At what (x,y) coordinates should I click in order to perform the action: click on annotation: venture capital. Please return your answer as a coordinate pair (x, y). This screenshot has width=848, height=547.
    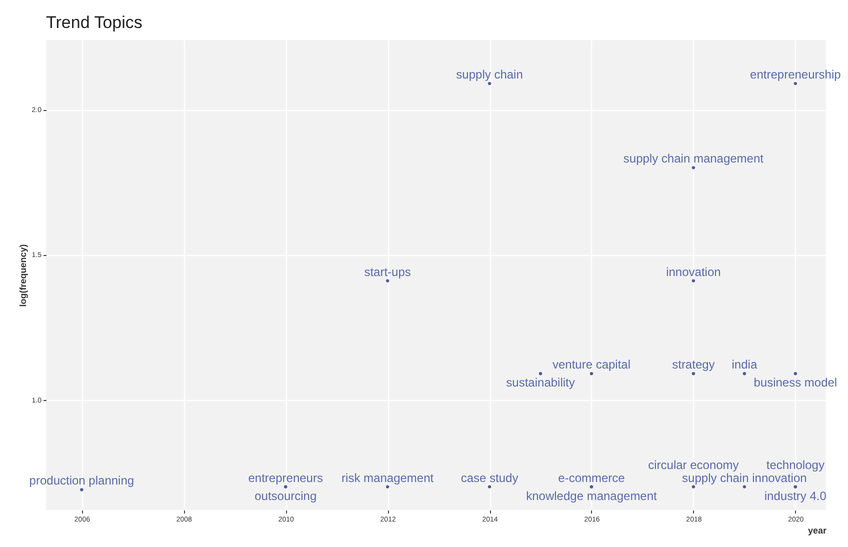
    Looking at the image, I should click on (591, 365).